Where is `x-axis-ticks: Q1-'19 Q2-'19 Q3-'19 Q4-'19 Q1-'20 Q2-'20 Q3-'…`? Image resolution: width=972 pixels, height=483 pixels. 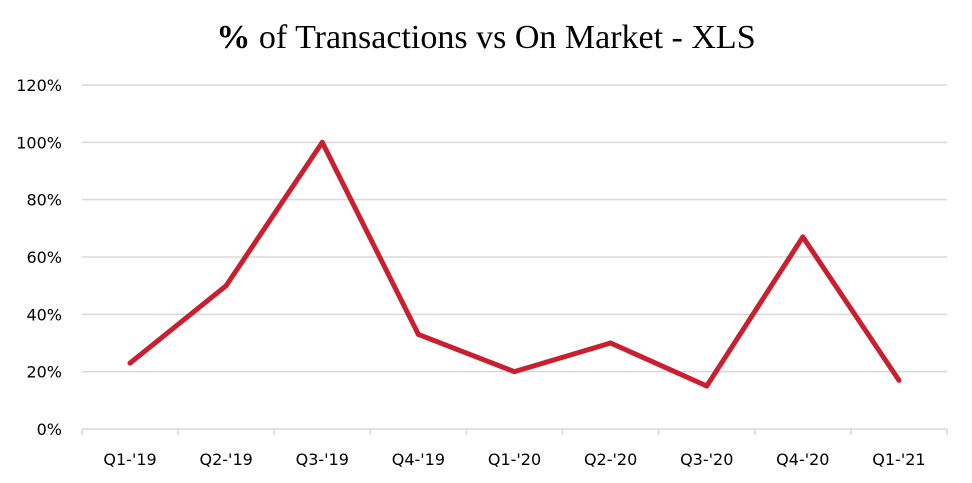 x-axis-ticks: Q1-'19 Q2-'19 Q3-'19 Q4-'19 Q1-'20 Q2-'20 Q3-'… is located at coordinates (514, 449).